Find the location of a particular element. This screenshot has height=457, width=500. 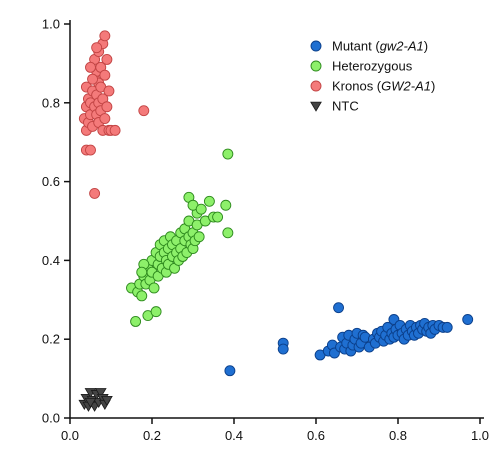

y-tick-label: 1.0 is located at coordinates (51, 24).